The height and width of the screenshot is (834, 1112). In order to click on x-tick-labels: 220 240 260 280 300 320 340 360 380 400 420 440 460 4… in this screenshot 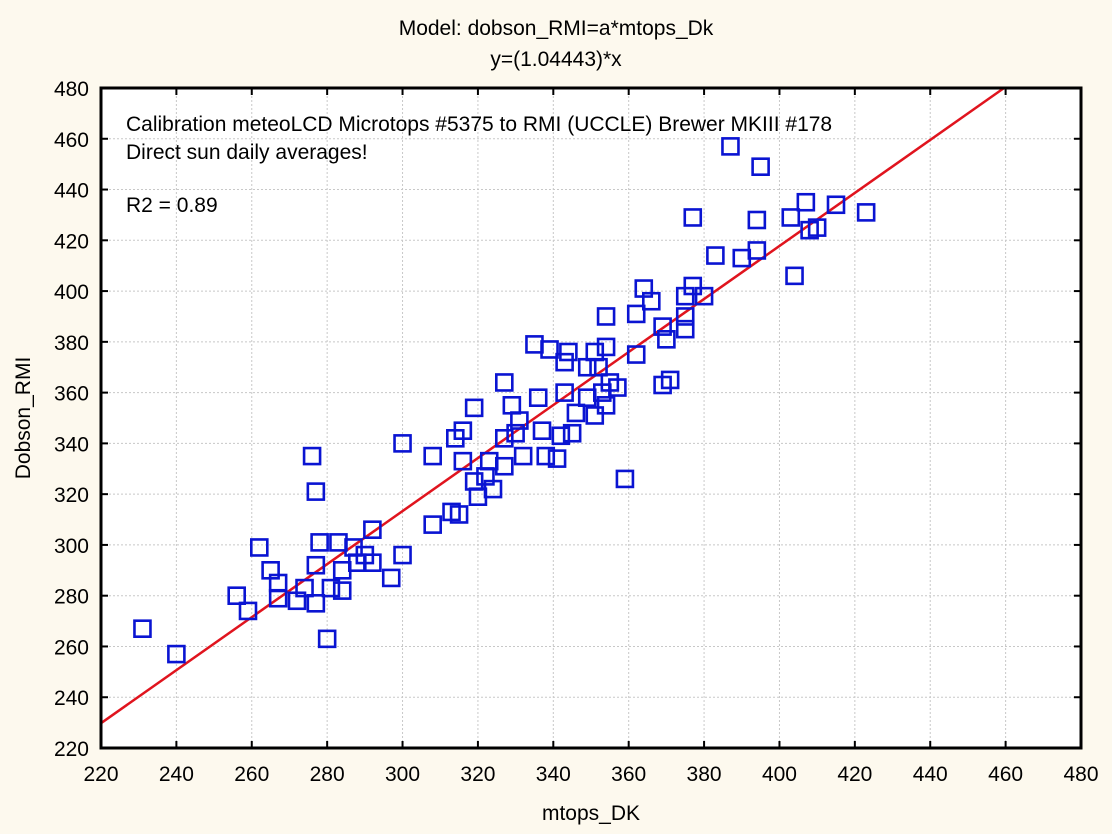, I will do `click(590, 774)`.